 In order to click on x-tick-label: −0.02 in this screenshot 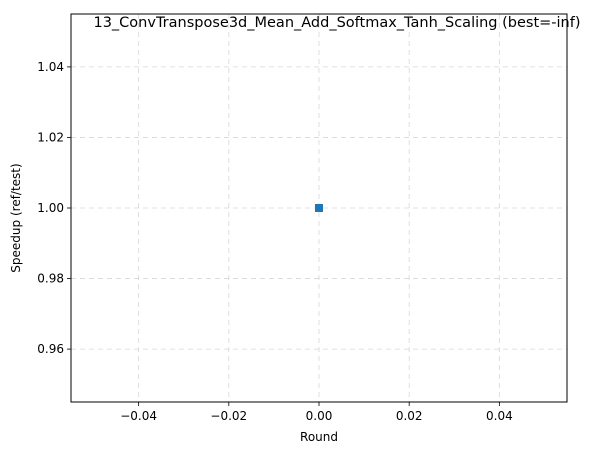, I will do `click(228, 416)`.